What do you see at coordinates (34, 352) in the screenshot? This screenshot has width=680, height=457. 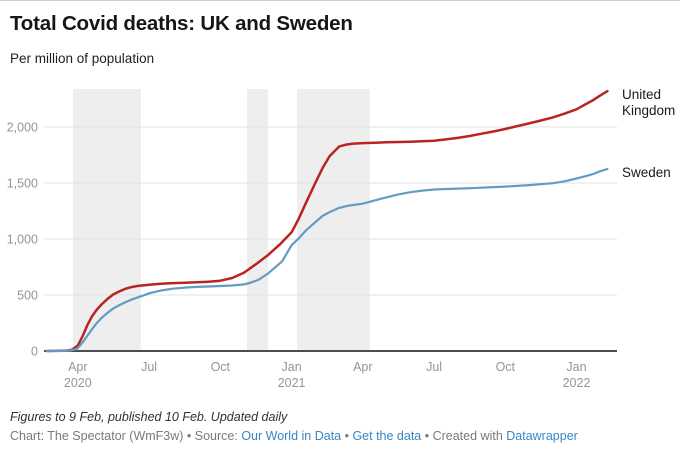 I see `y-tick-label: 0` at bounding box center [34, 352].